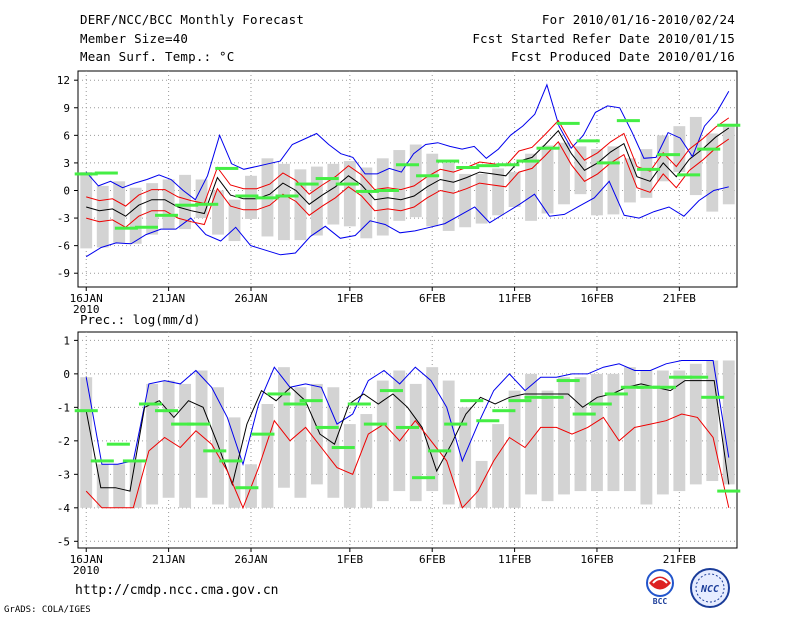 The image size is (800, 618). I want to click on prec-ytick-label: -1, so click(63, 407).